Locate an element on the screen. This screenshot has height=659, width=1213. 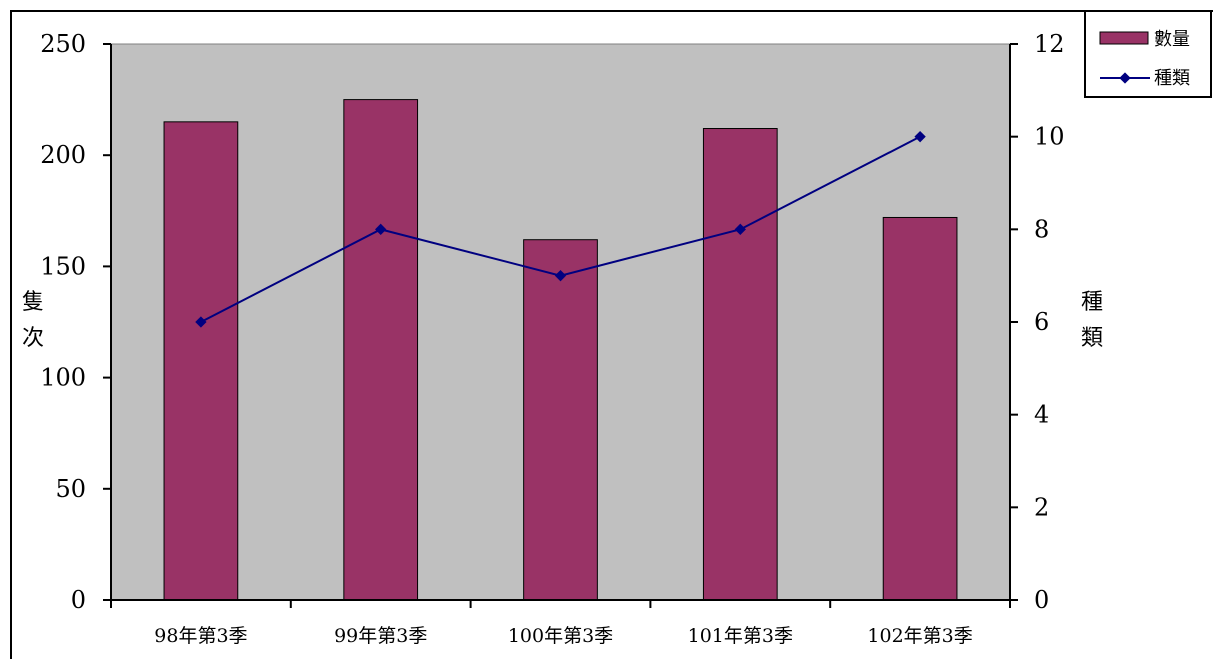
right-tick-label: 2 is located at coordinates (1041, 507).